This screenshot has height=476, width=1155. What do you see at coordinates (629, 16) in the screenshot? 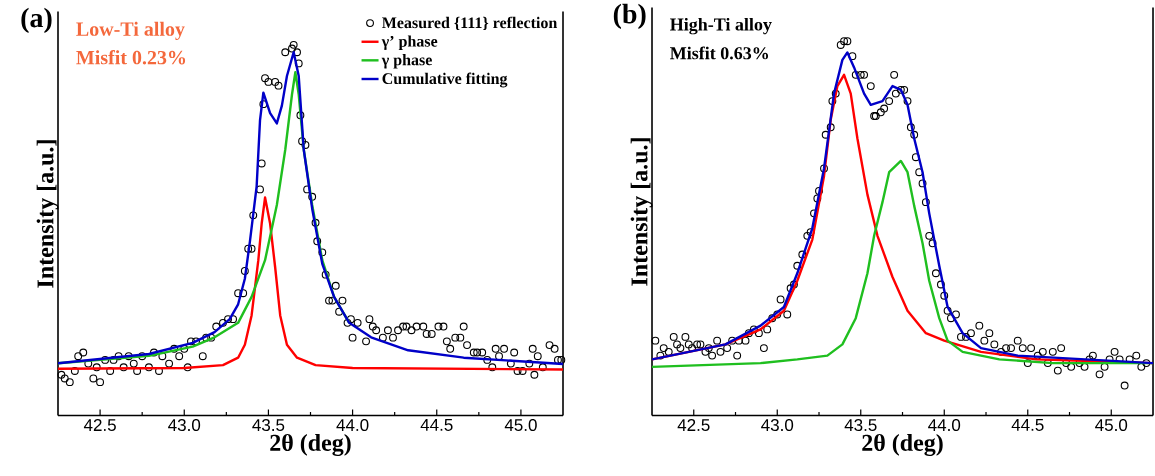
I see `chart-title: (b)` at bounding box center [629, 16].